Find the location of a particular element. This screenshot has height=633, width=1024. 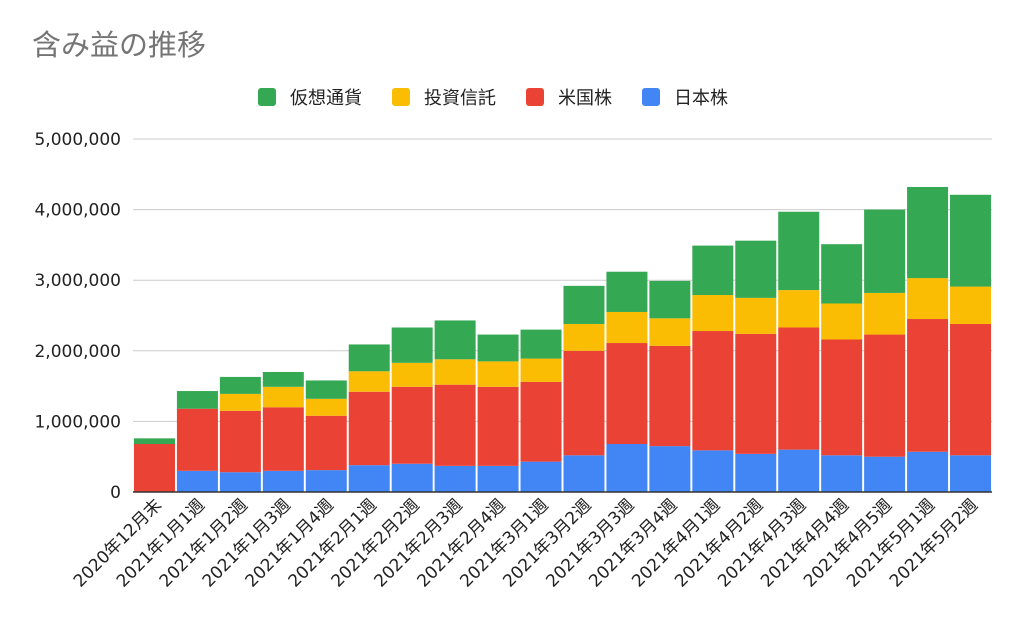

legend-label: 日本株 is located at coordinates (701, 98).